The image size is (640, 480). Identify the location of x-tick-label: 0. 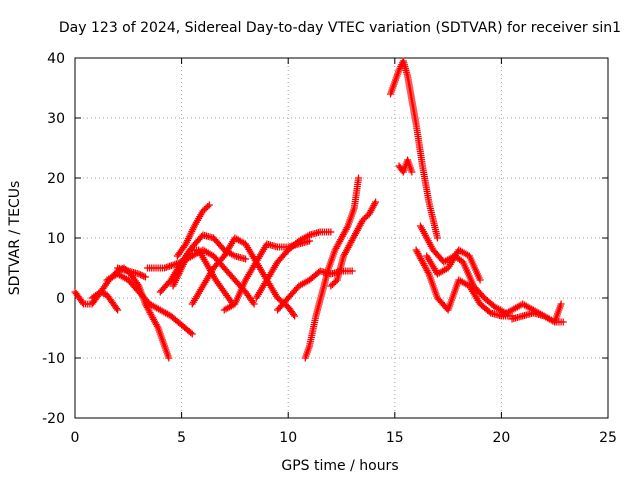
(75, 438).